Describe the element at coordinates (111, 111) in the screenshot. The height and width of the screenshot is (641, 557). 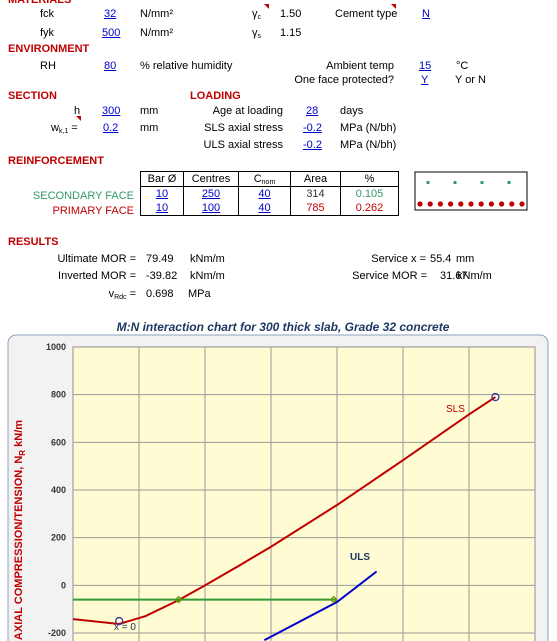
I see `cell-text: 300` at that location.